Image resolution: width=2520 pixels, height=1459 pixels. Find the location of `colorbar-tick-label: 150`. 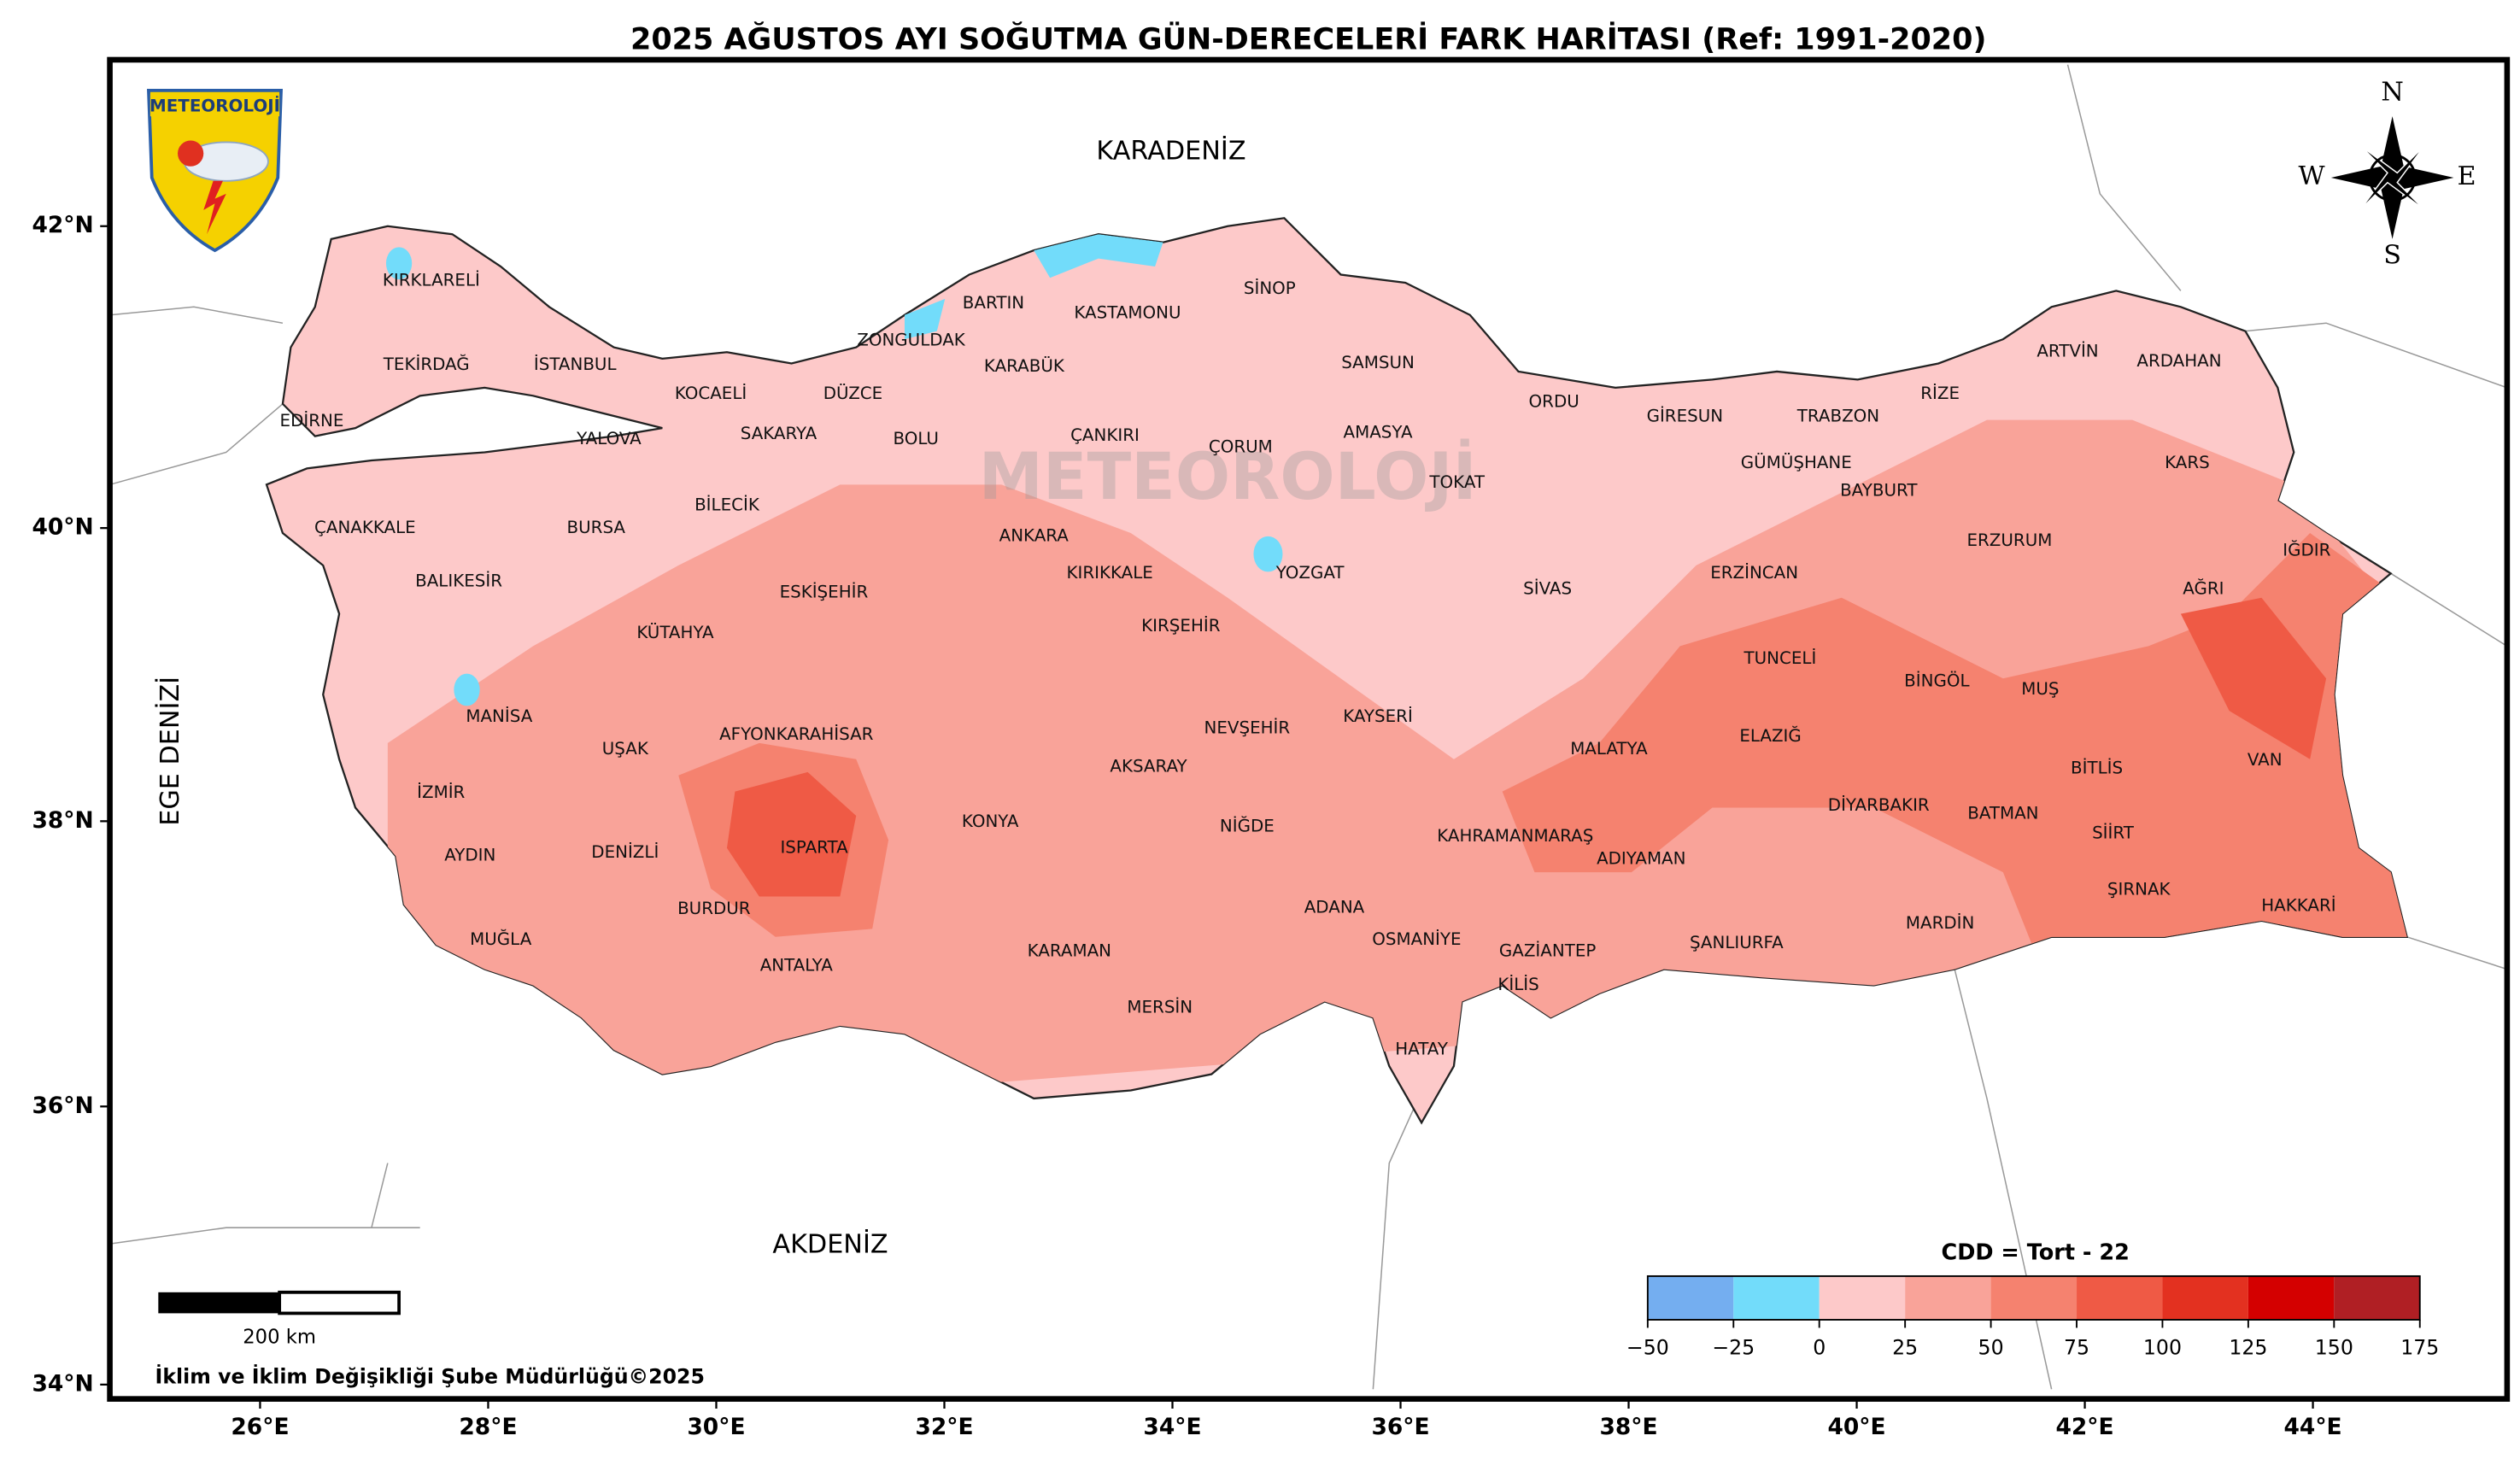

colorbar-tick-label: 150 is located at coordinates (2334, 1348).